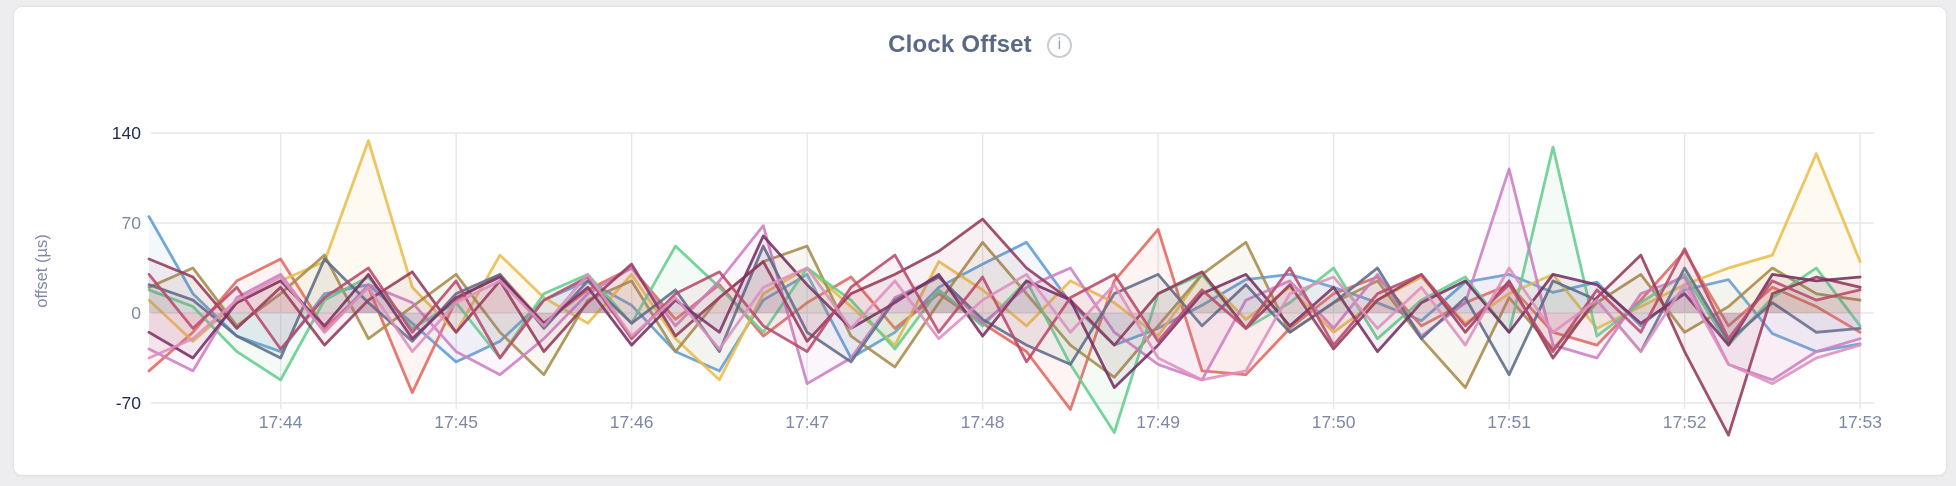  What do you see at coordinates (632, 422) in the screenshot?
I see `x-tick-label: 17:46` at bounding box center [632, 422].